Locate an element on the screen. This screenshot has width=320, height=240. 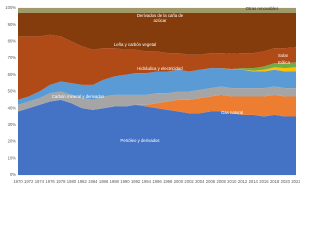
series-label: Hidráulica y electricidad is located at coordinates (160, 68).